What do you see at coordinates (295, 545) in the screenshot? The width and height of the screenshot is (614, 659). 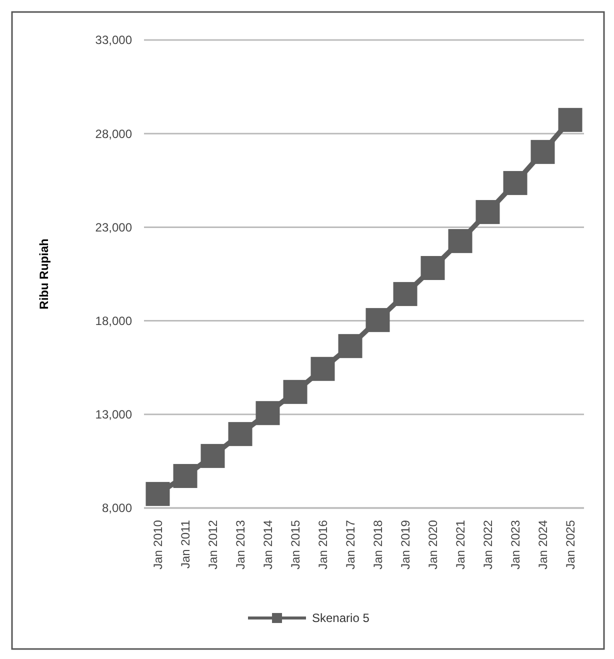 I see `x-tick-label: Jan 2015` at bounding box center [295, 545].